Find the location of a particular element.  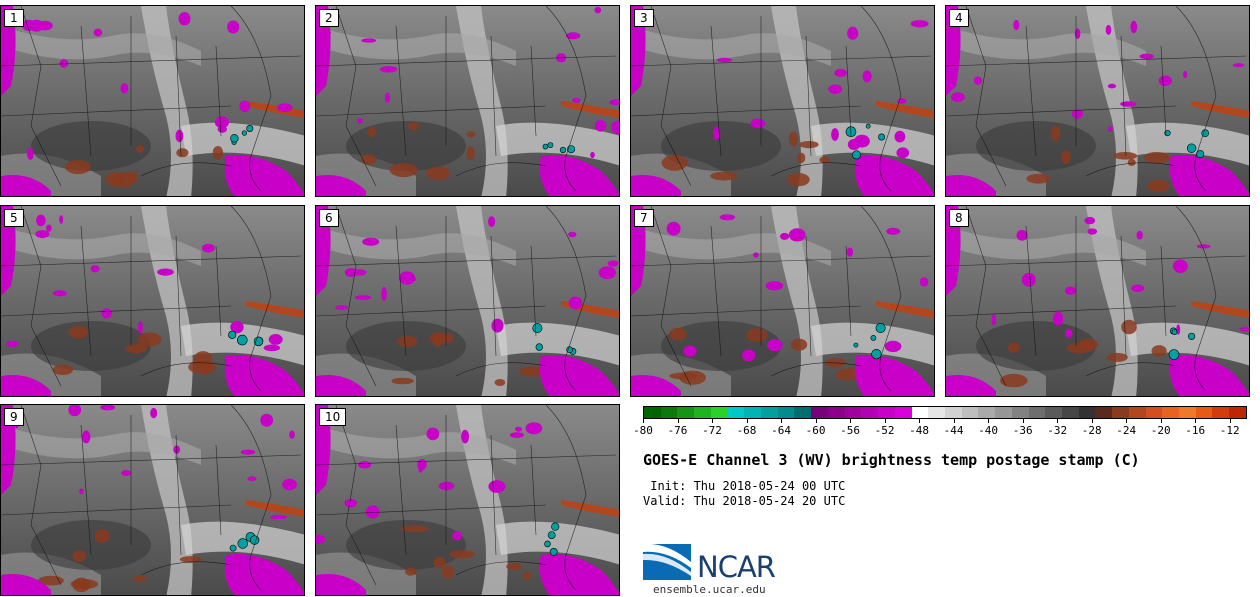

map-panel-9: 9 is located at coordinates (152, 500).